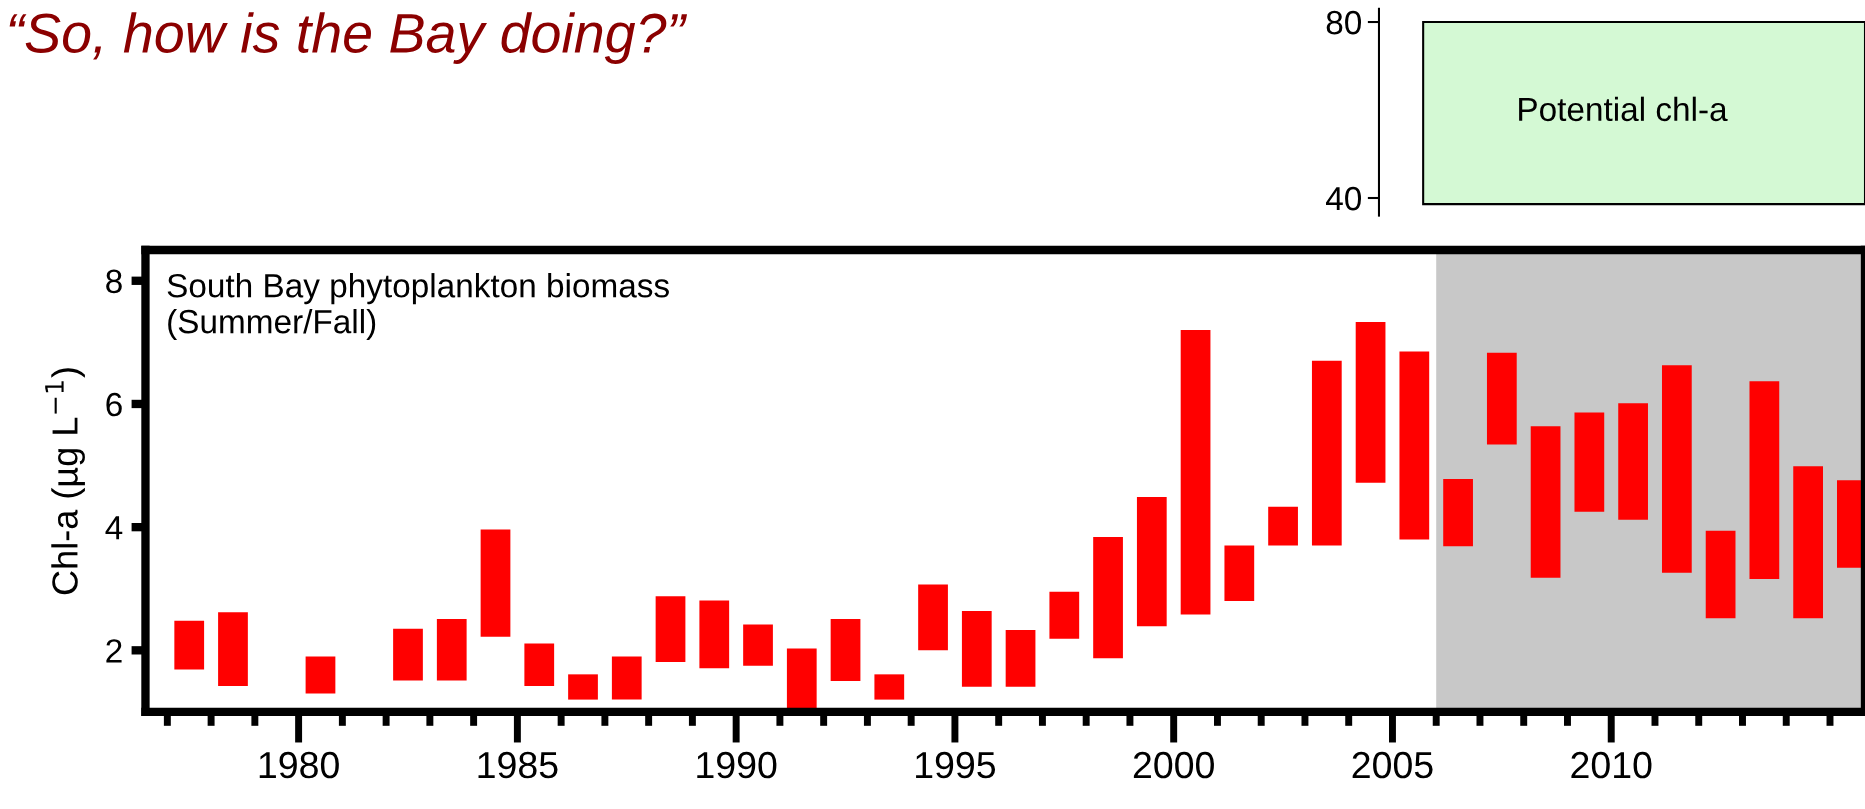  Describe the element at coordinates (1611, 765) in the screenshot. I see `x-tick-label: 2010` at that location.